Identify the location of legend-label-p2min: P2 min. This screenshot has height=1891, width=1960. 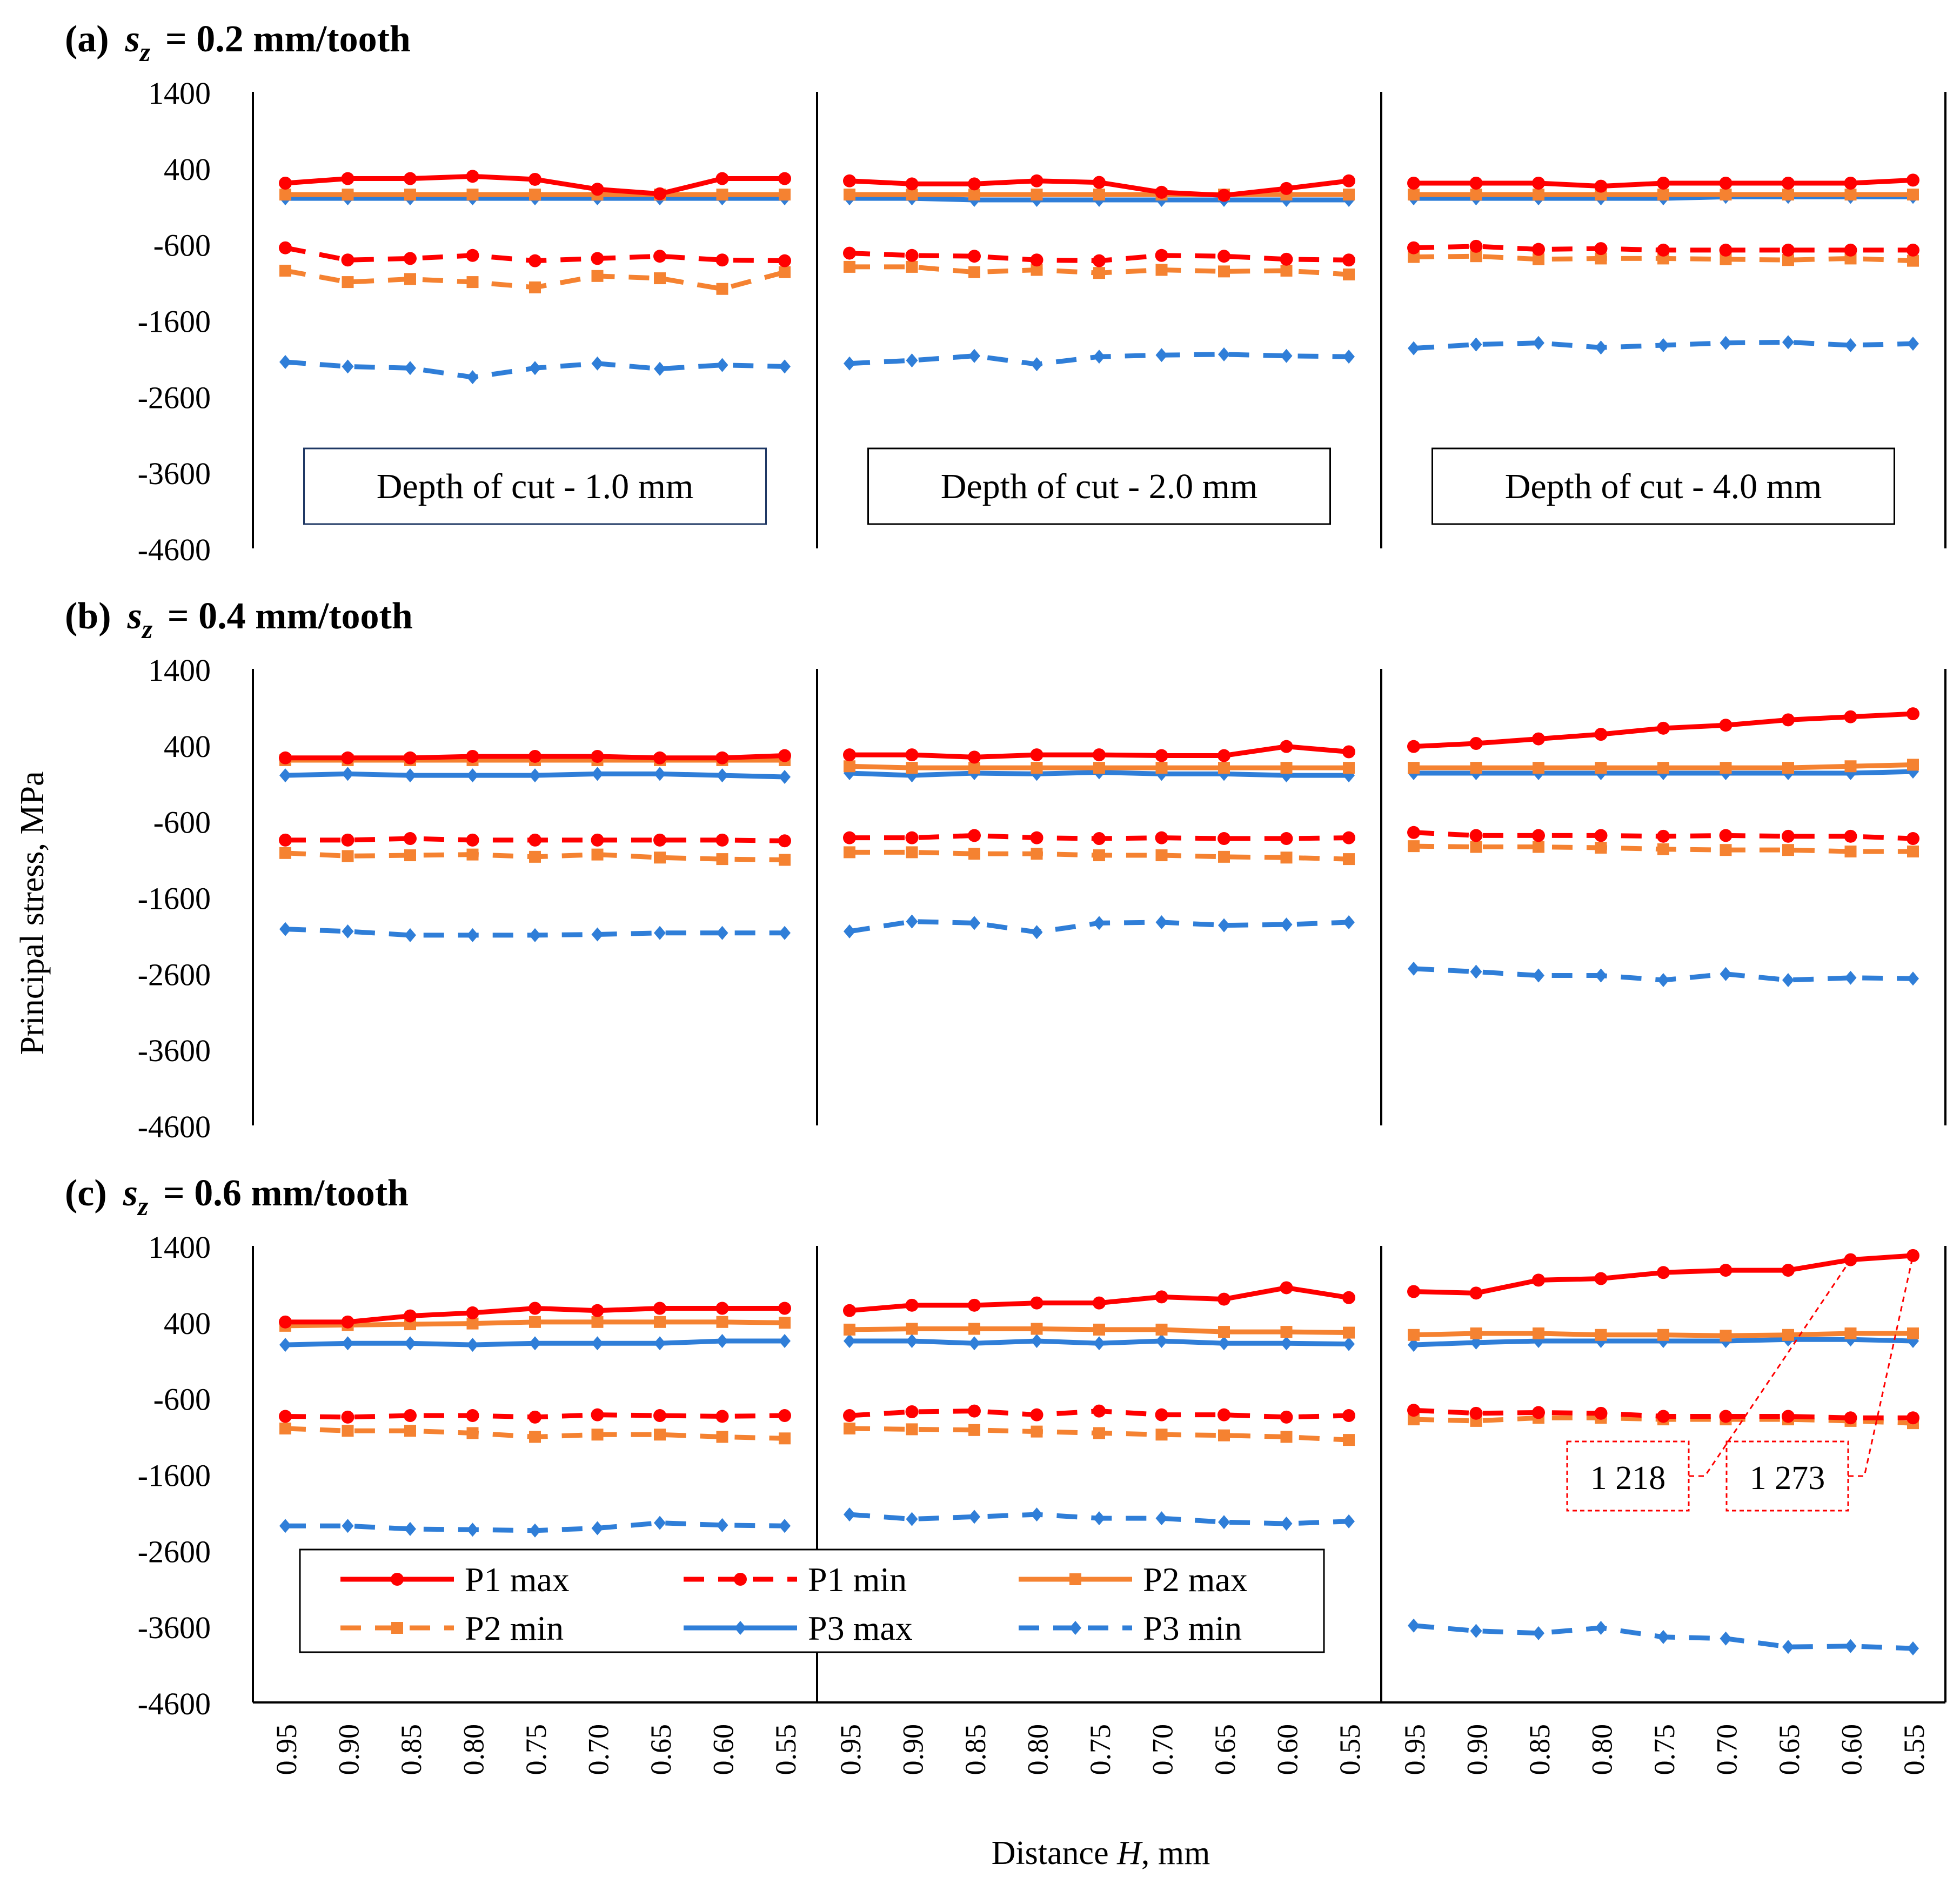
(514, 1628).